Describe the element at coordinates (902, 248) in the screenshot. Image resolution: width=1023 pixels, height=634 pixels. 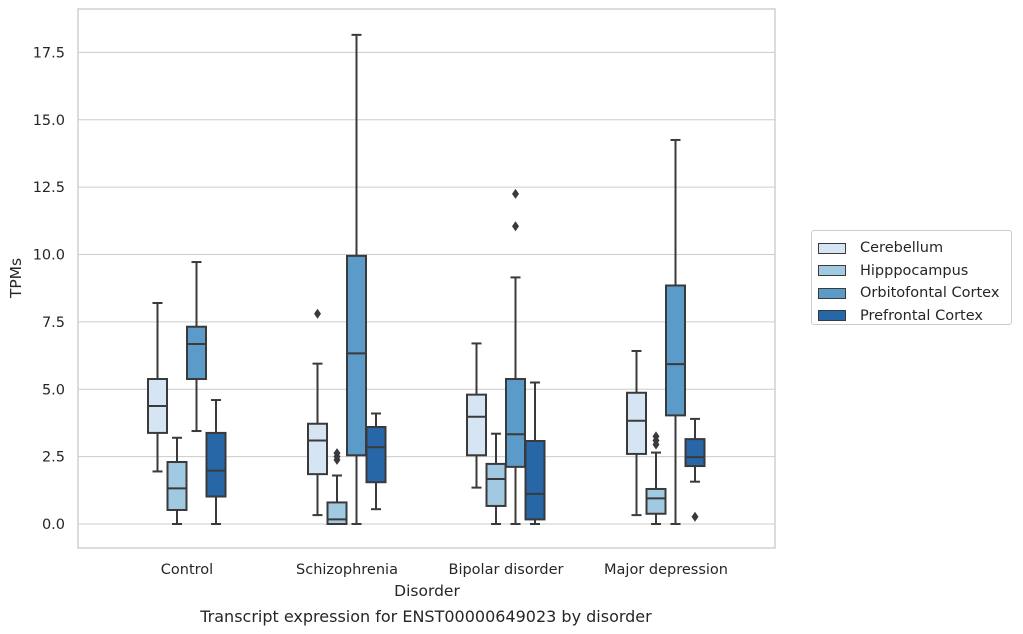
I see `legend-label: Cerebellum` at that location.